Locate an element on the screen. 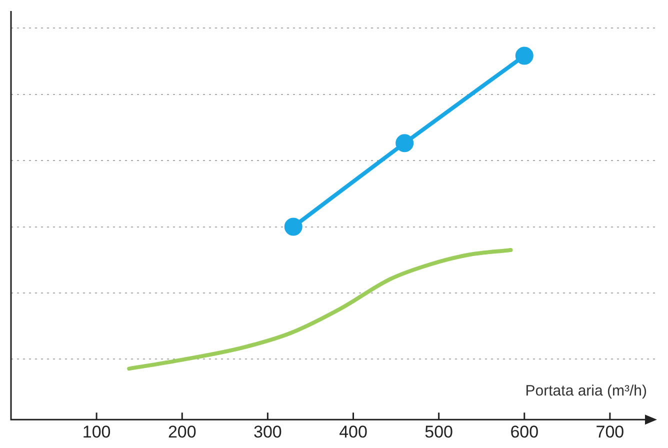 The width and height of the screenshot is (668, 448). x-tick-label: 100 is located at coordinates (96, 432).